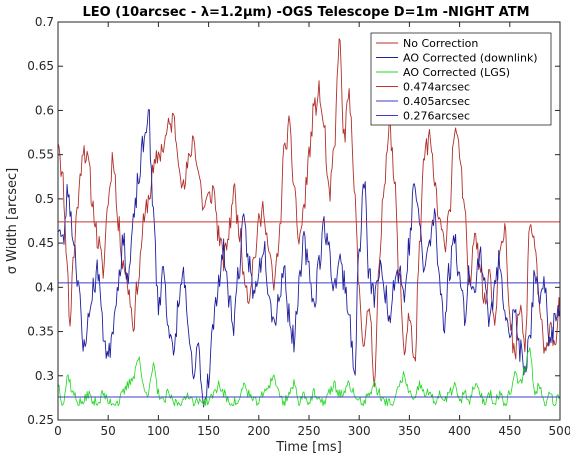 This screenshot has height=459, width=570. I want to click on legend-label: 0.474arcsec, so click(436, 87).